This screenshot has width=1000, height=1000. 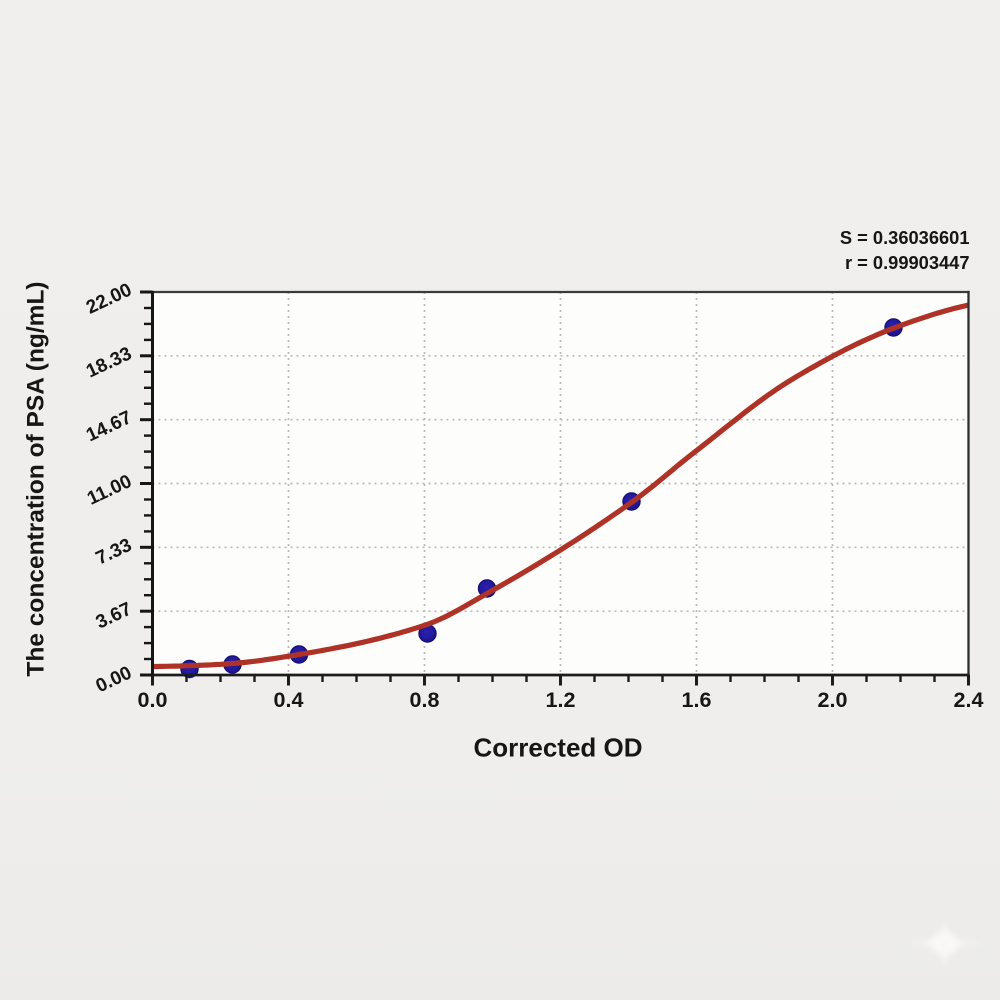 What do you see at coordinates (36, 478) in the screenshot?
I see `svg-text:The concentration of PSA (ng/m: The concentration of PSA (ng/mL)` at bounding box center [36, 478].